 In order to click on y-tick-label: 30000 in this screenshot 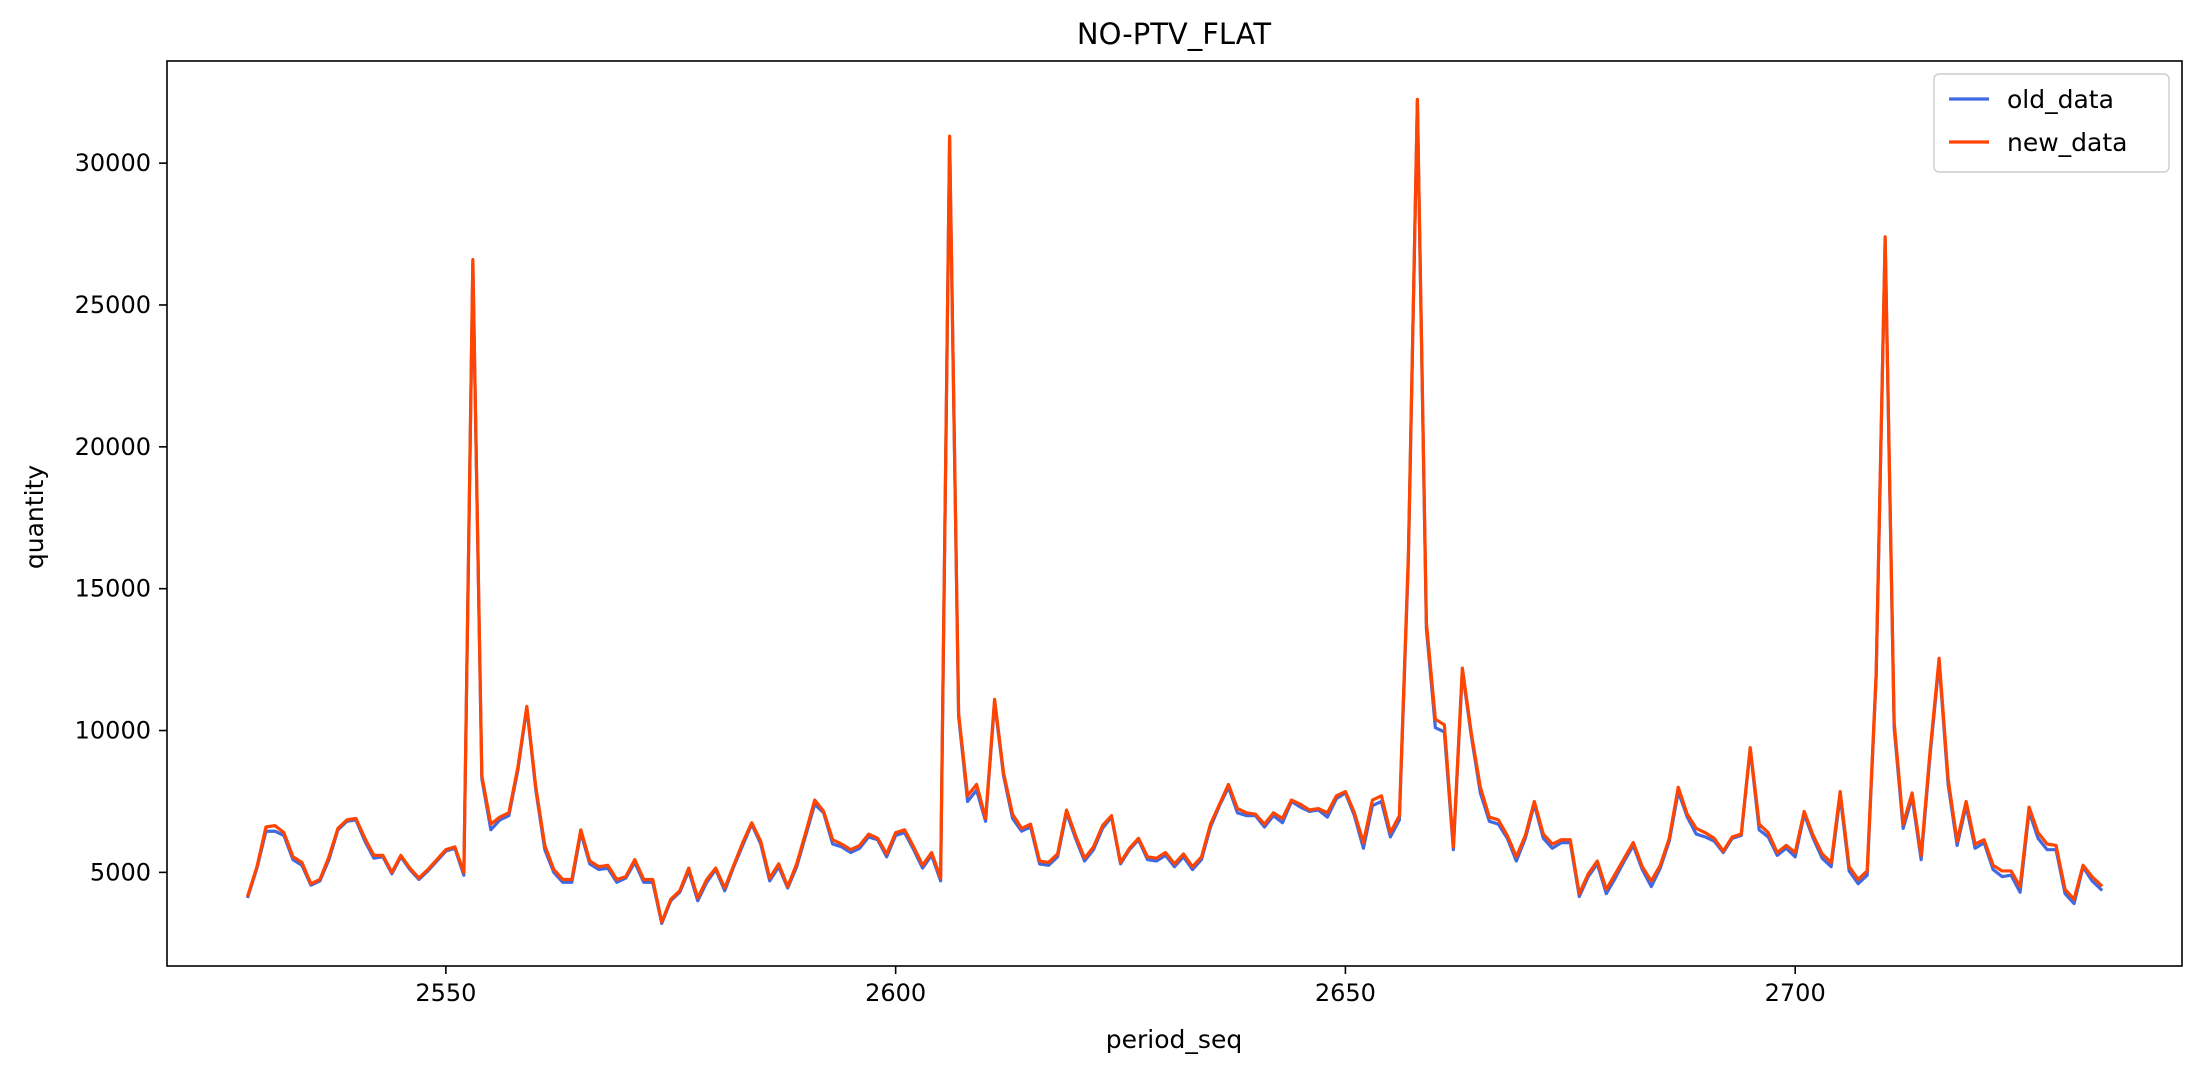, I will do `click(113, 163)`.